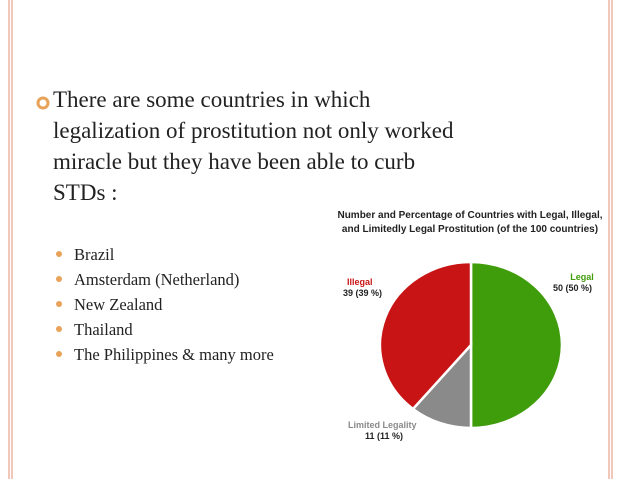  I want to click on list-item-label: Brazil, so click(94, 254).